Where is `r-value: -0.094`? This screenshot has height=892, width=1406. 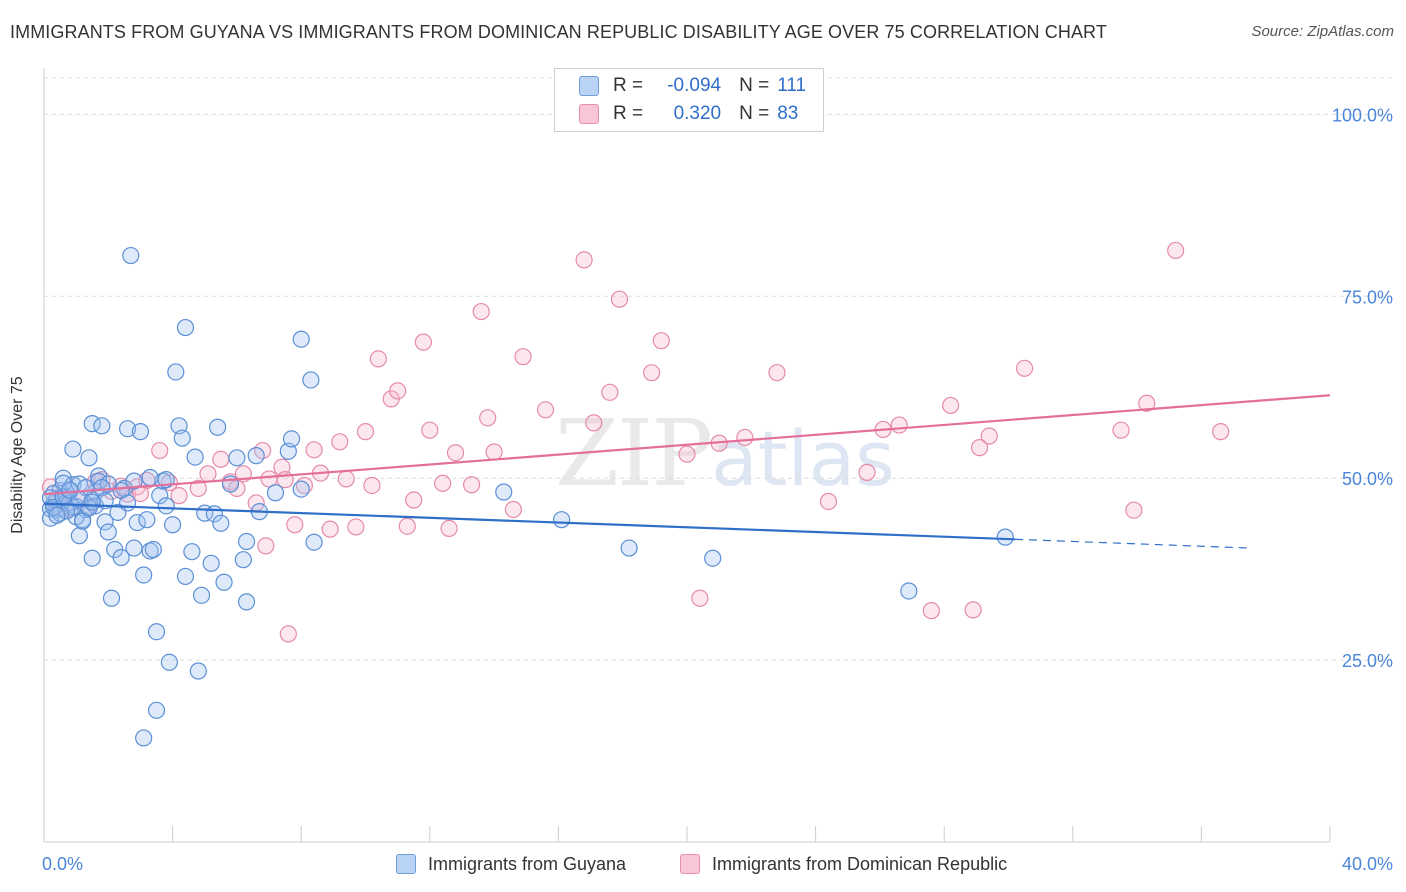
r-value: -0.094 is located at coordinates (694, 85).